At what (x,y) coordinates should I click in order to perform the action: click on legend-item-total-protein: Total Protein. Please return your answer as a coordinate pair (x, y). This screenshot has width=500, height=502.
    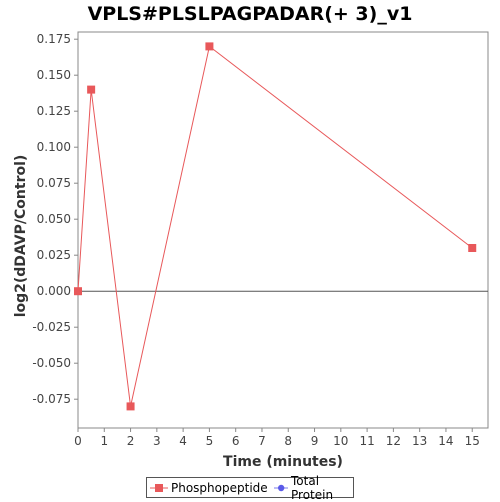
    Looking at the image, I should click on (311, 487).